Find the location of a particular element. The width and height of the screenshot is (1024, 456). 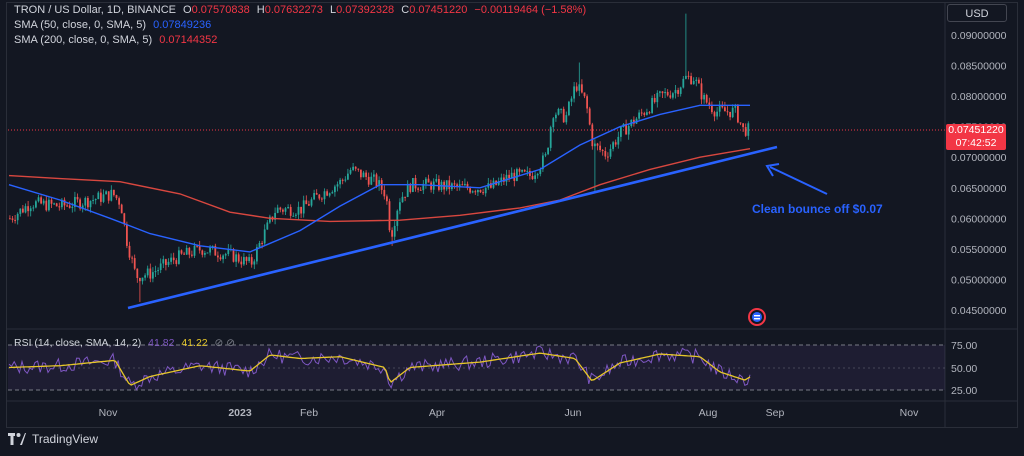

rsi-label: RSI (14, close, SMA, 14, 2) is located at coordinates (78, 343).